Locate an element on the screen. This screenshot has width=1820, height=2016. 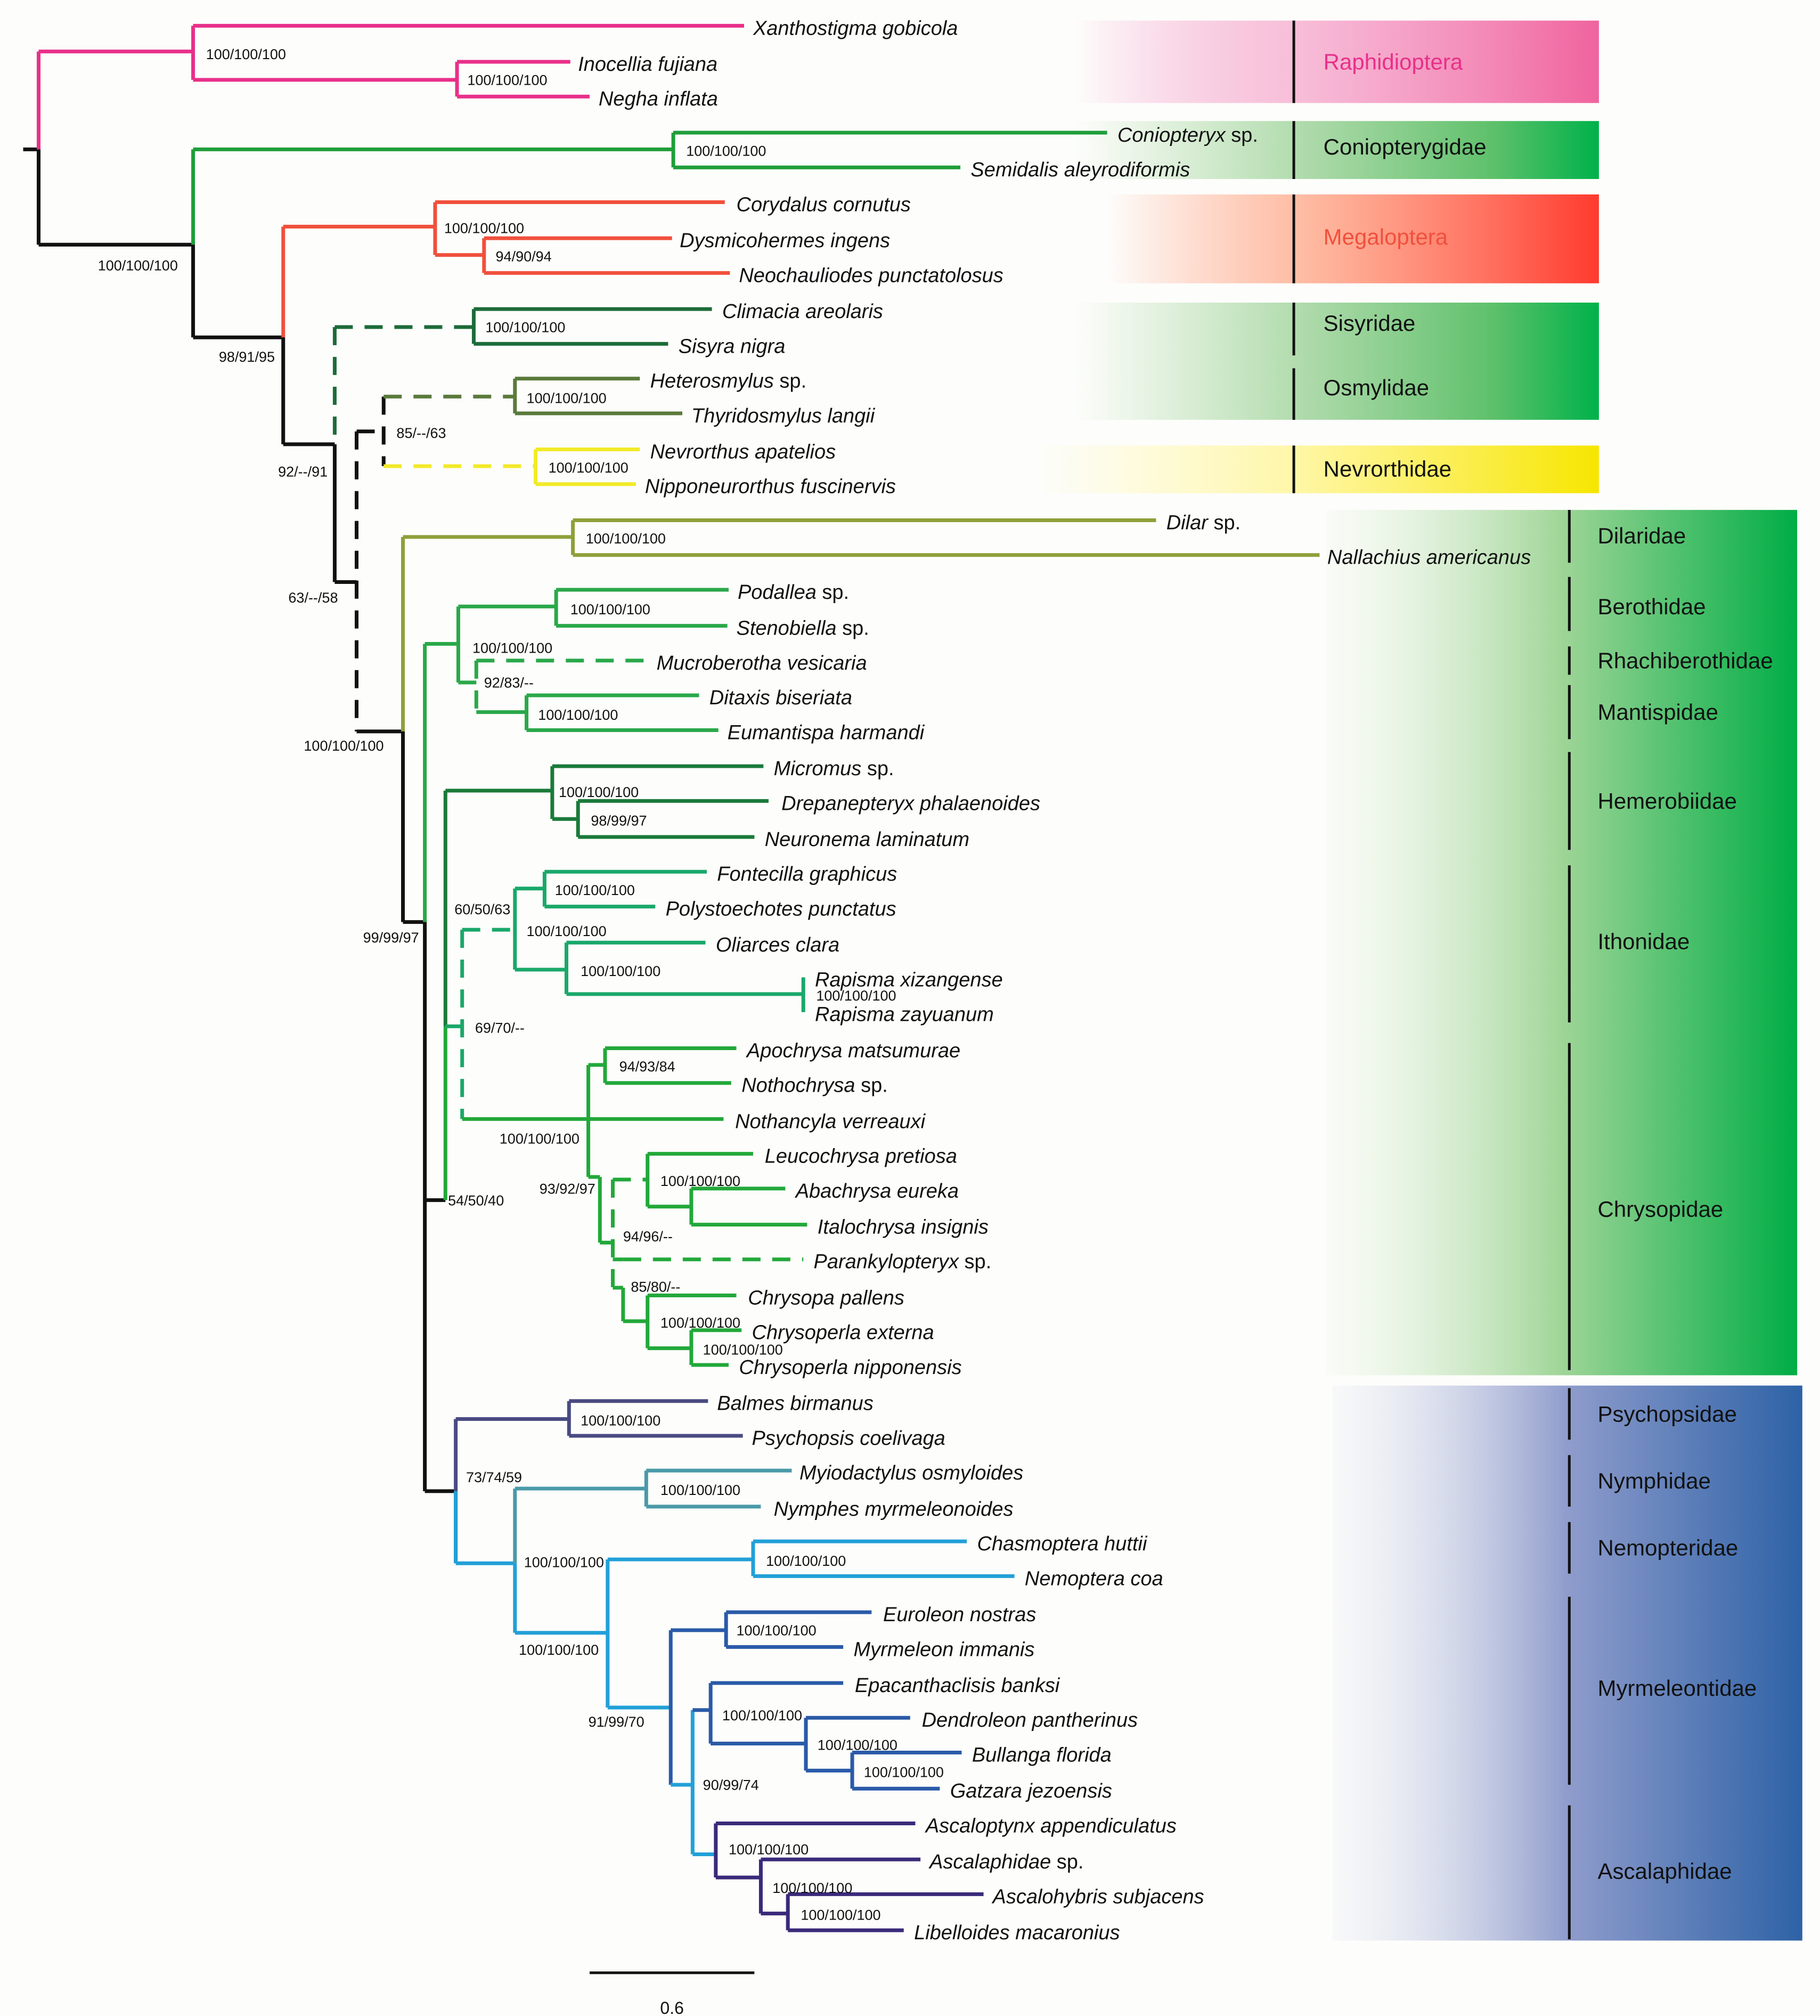
taxon-label: Drepanepteryx phalaenoides is located at coordinates (910, 803).